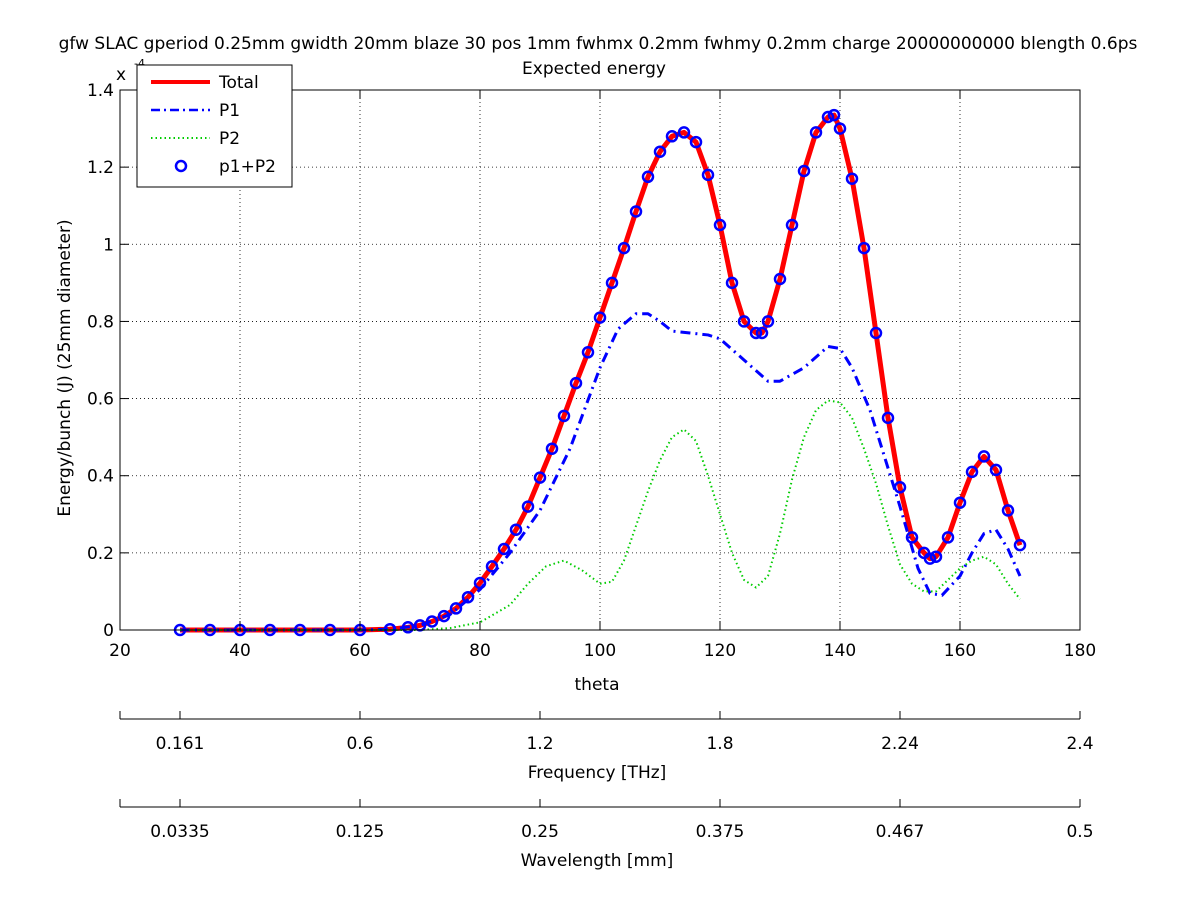 Image resolution: width=1200 pixels, height=901 pixels. What do you see at coordinates (900, 832) in the screenshot?
I see `secondary-axis-tick-label: 0.467` at bounding box center [900, 832].